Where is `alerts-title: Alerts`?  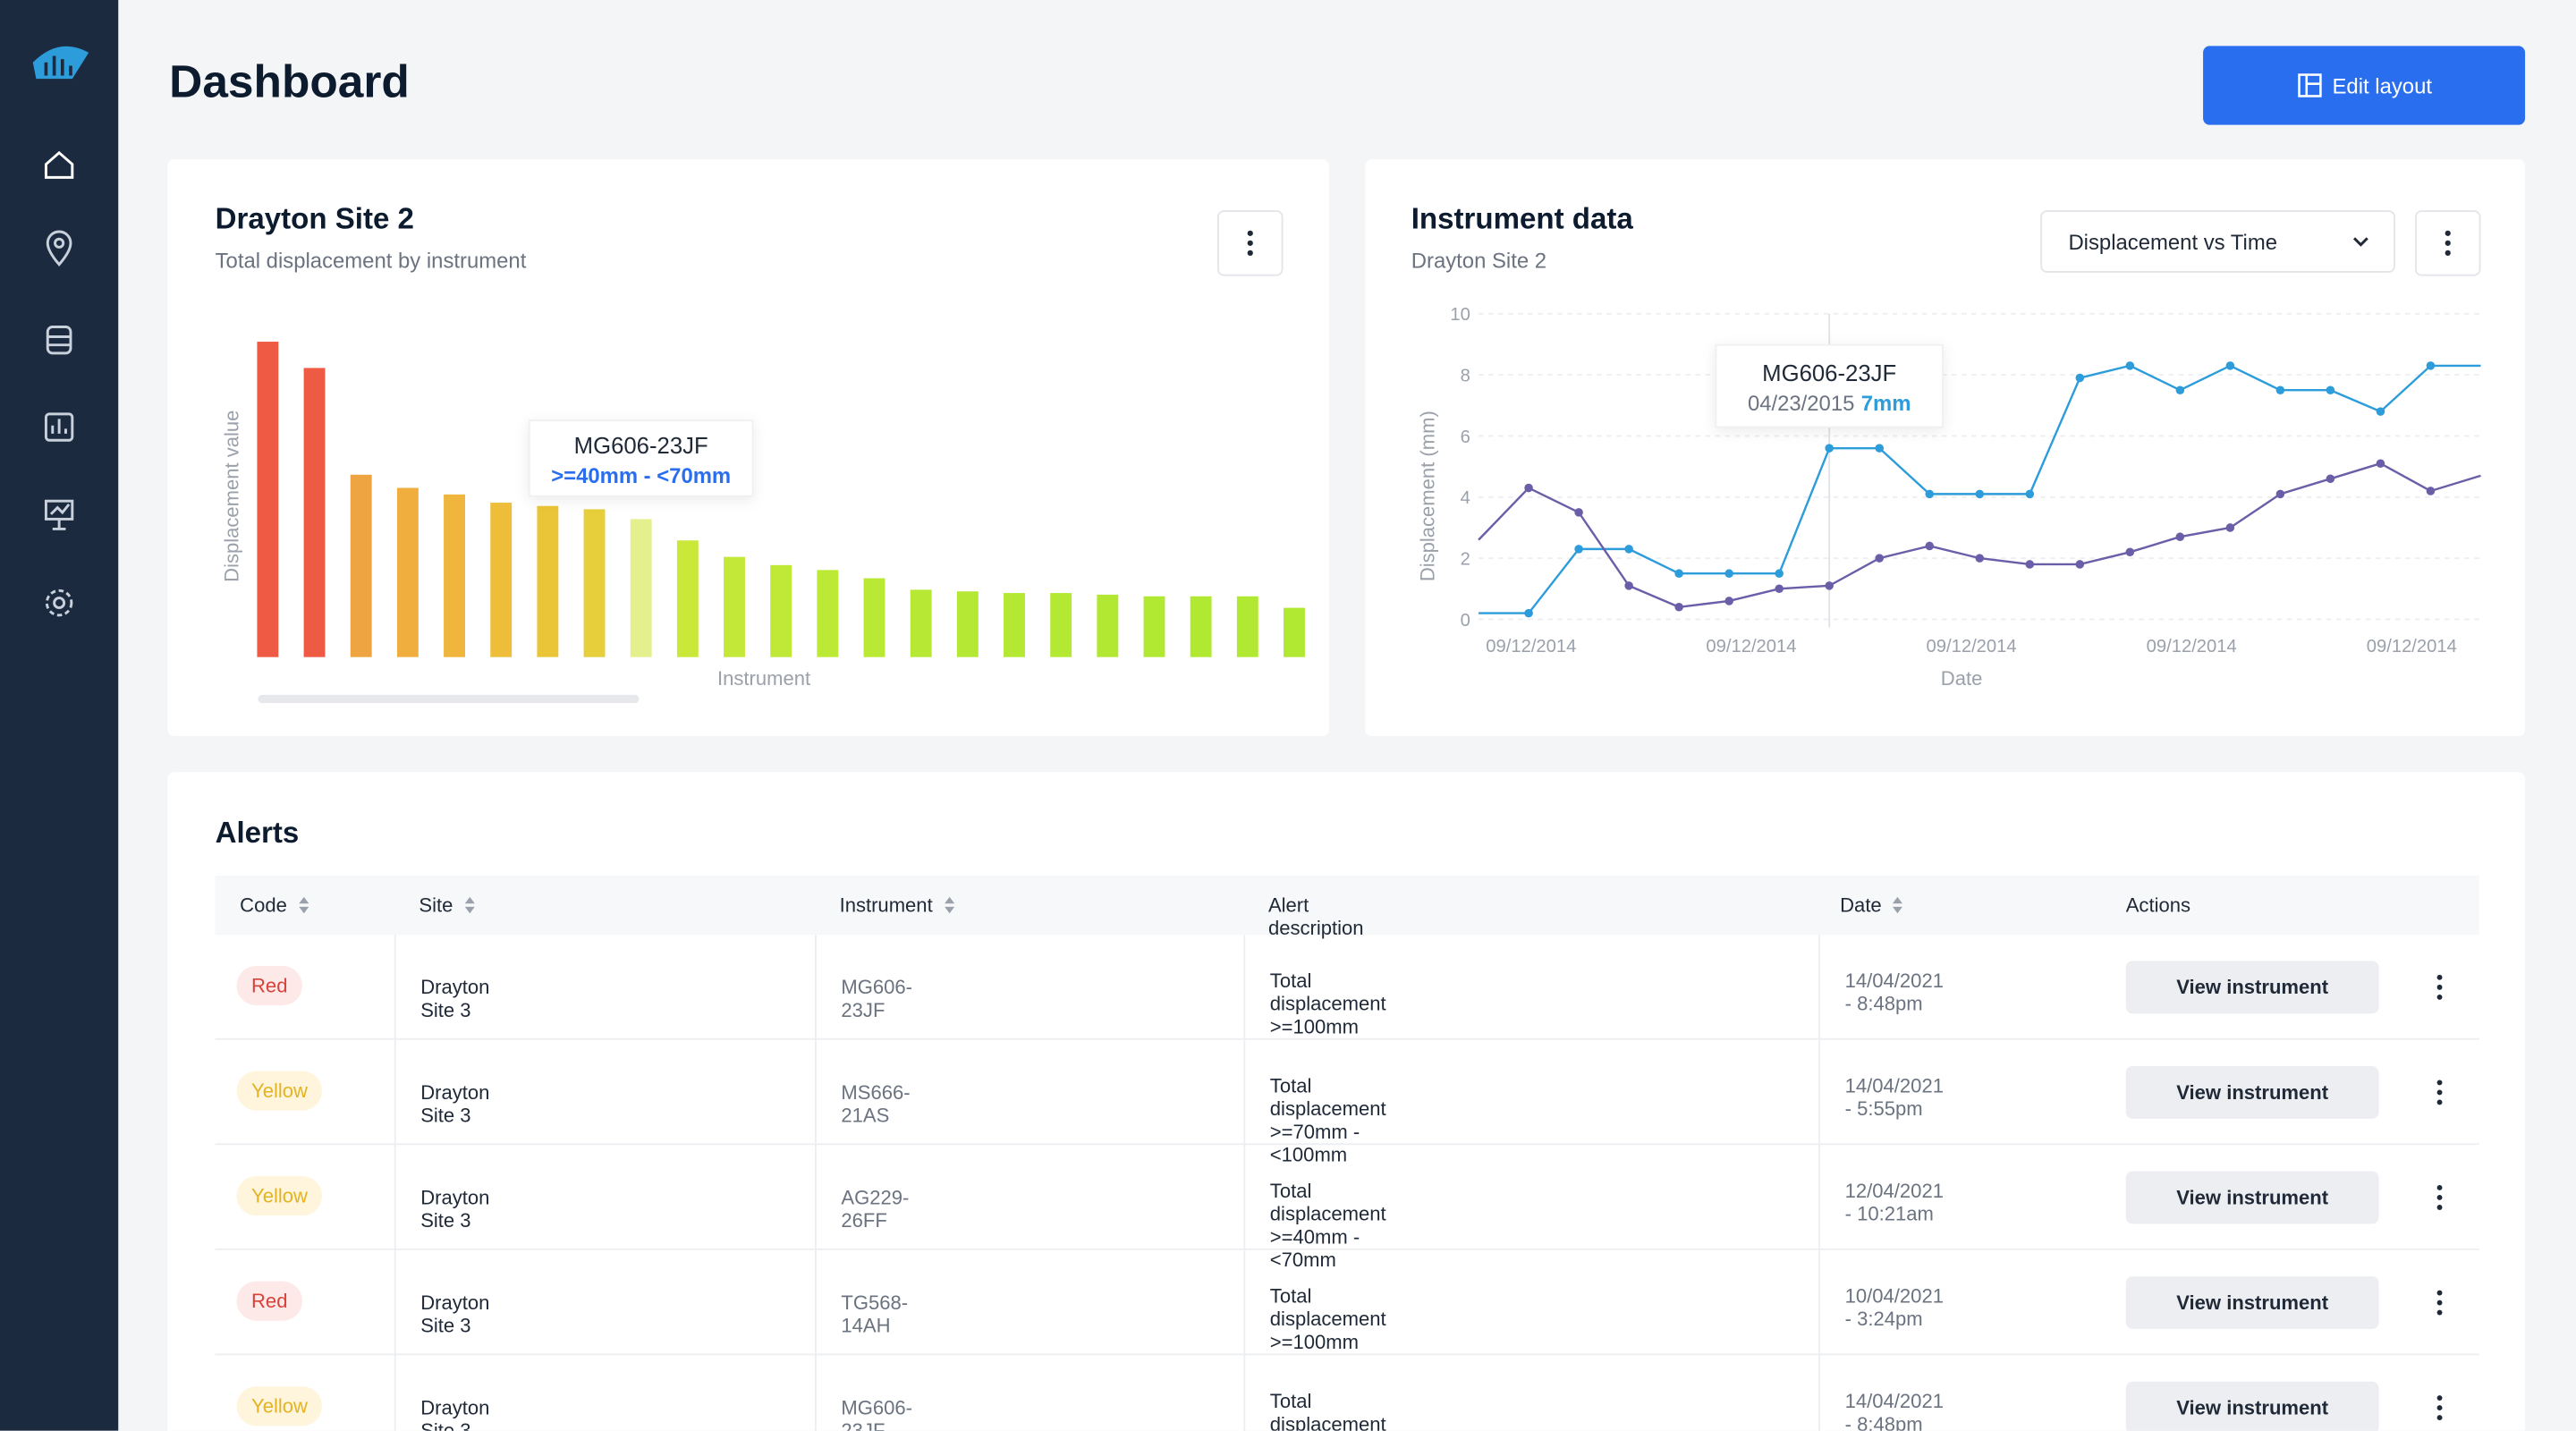 alerts-title: Alerts is located at coordinates (257, 833).